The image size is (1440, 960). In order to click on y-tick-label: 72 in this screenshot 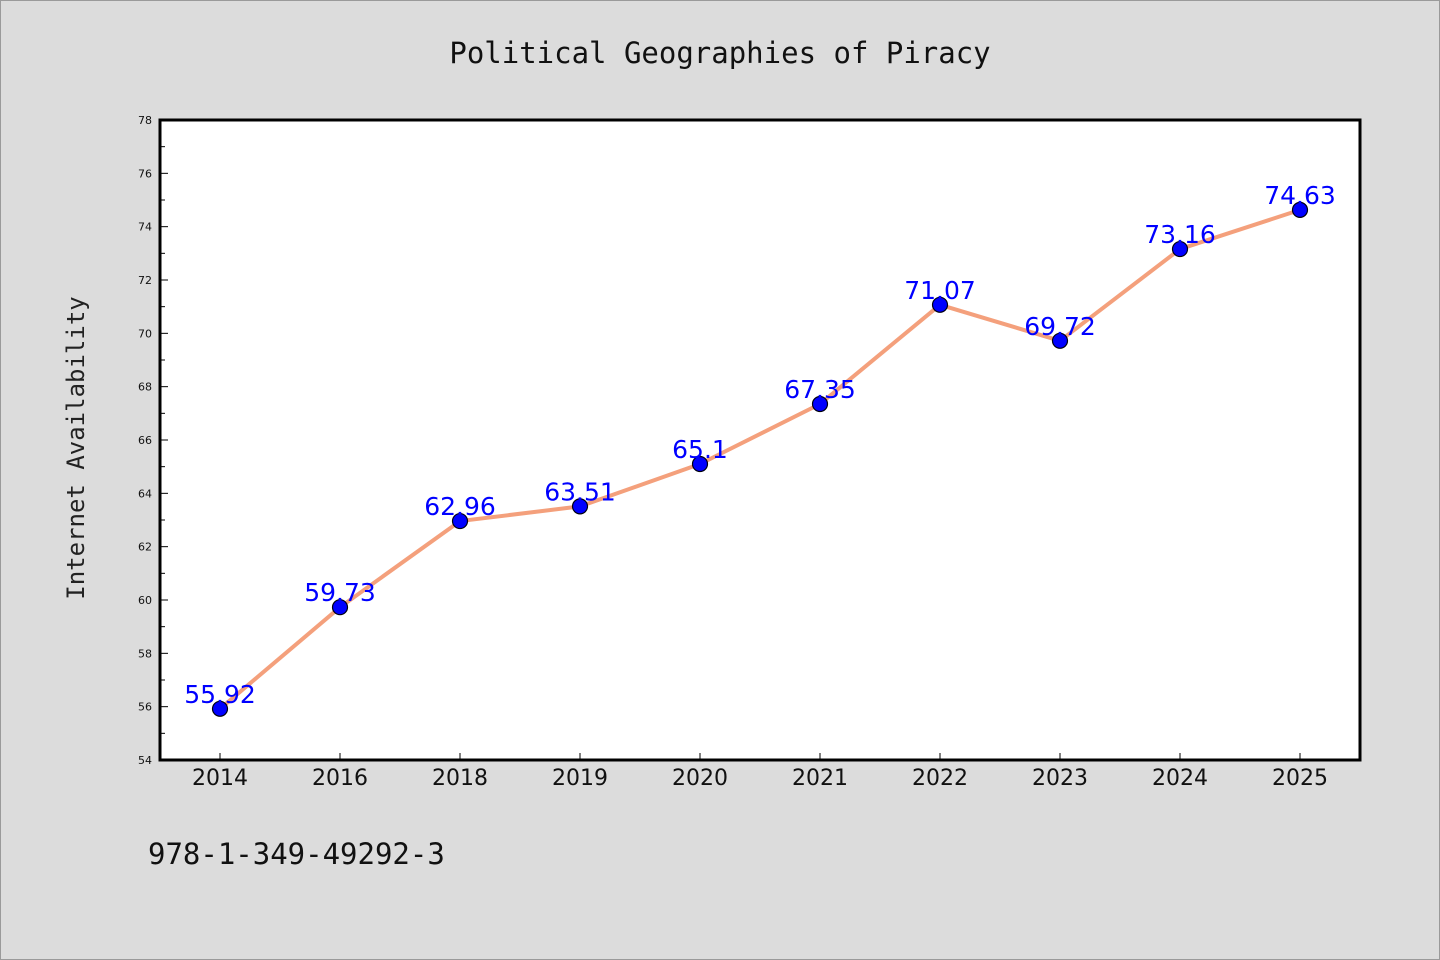, I will do `click(145, 280)`.